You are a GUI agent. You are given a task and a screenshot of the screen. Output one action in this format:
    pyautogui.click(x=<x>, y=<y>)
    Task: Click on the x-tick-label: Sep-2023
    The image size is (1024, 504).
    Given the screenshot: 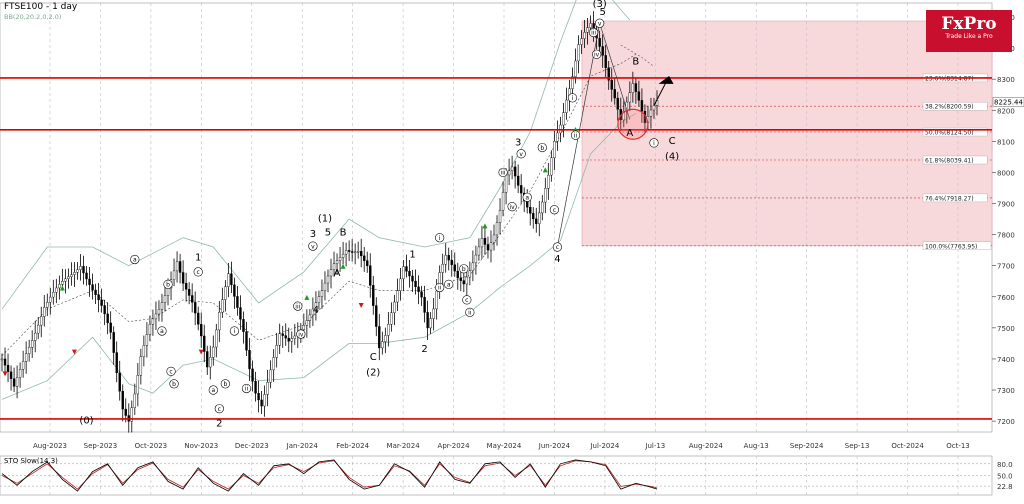 What is the action you would take?
    pyautogui.click(x=101, y=446)
    